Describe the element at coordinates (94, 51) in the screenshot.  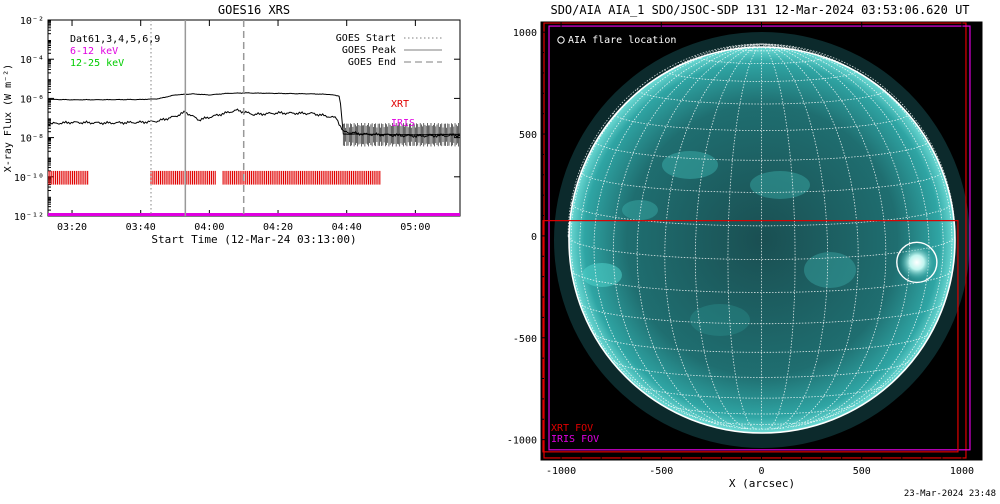
I see `legend-channel-low: 6-12 keV` at that location.